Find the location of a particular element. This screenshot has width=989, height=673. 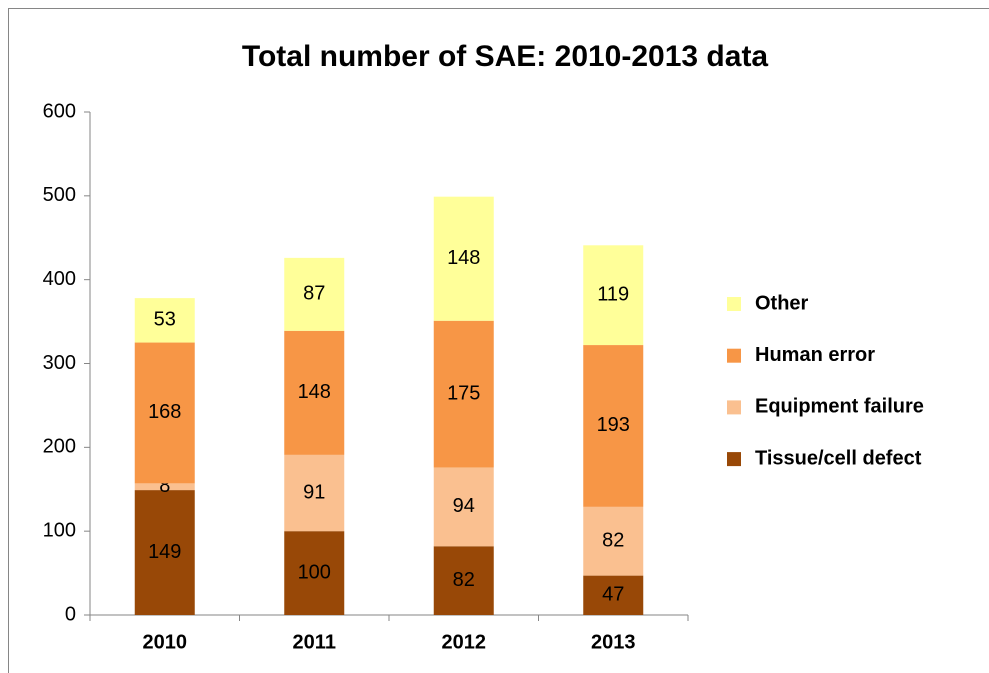

data-label: 100 is located at coordinates (314, 572).